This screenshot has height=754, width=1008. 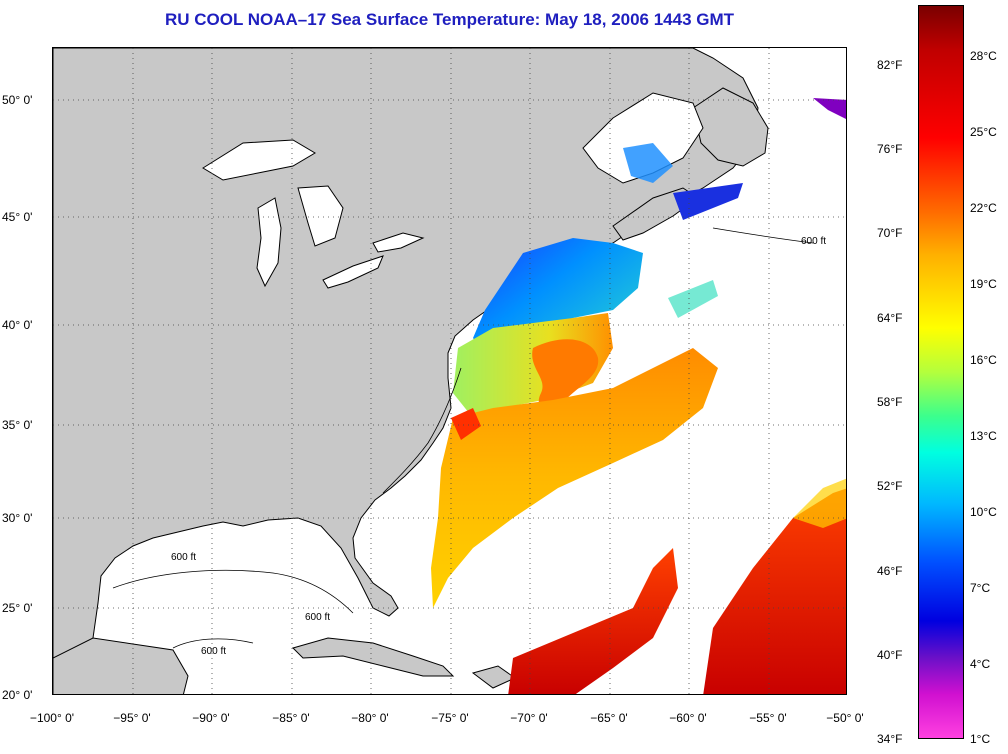 What do you see at coordinates (941, 372) in the screenshot?
I see `temperature-colorbar` at bounding box center [941, 372].